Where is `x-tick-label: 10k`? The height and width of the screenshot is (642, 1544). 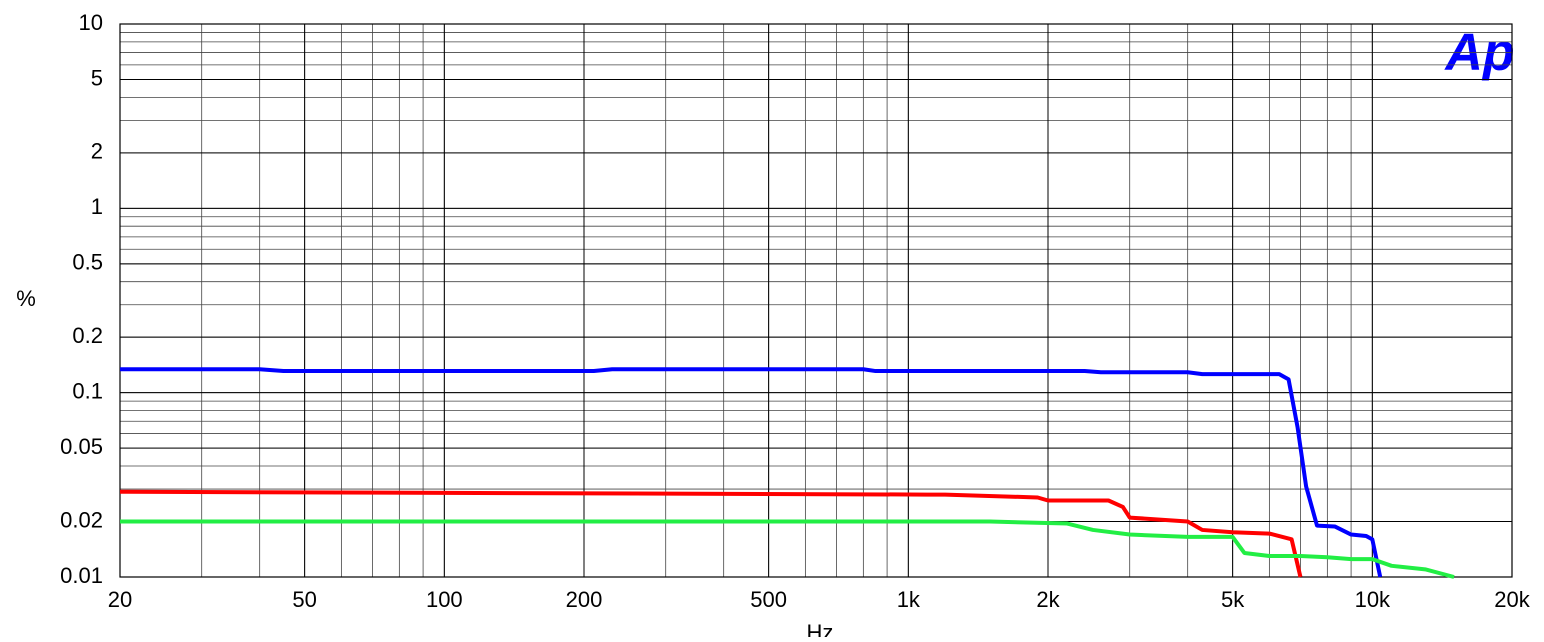
x-tick-label: 10k is located at coordinates (1373, 599).